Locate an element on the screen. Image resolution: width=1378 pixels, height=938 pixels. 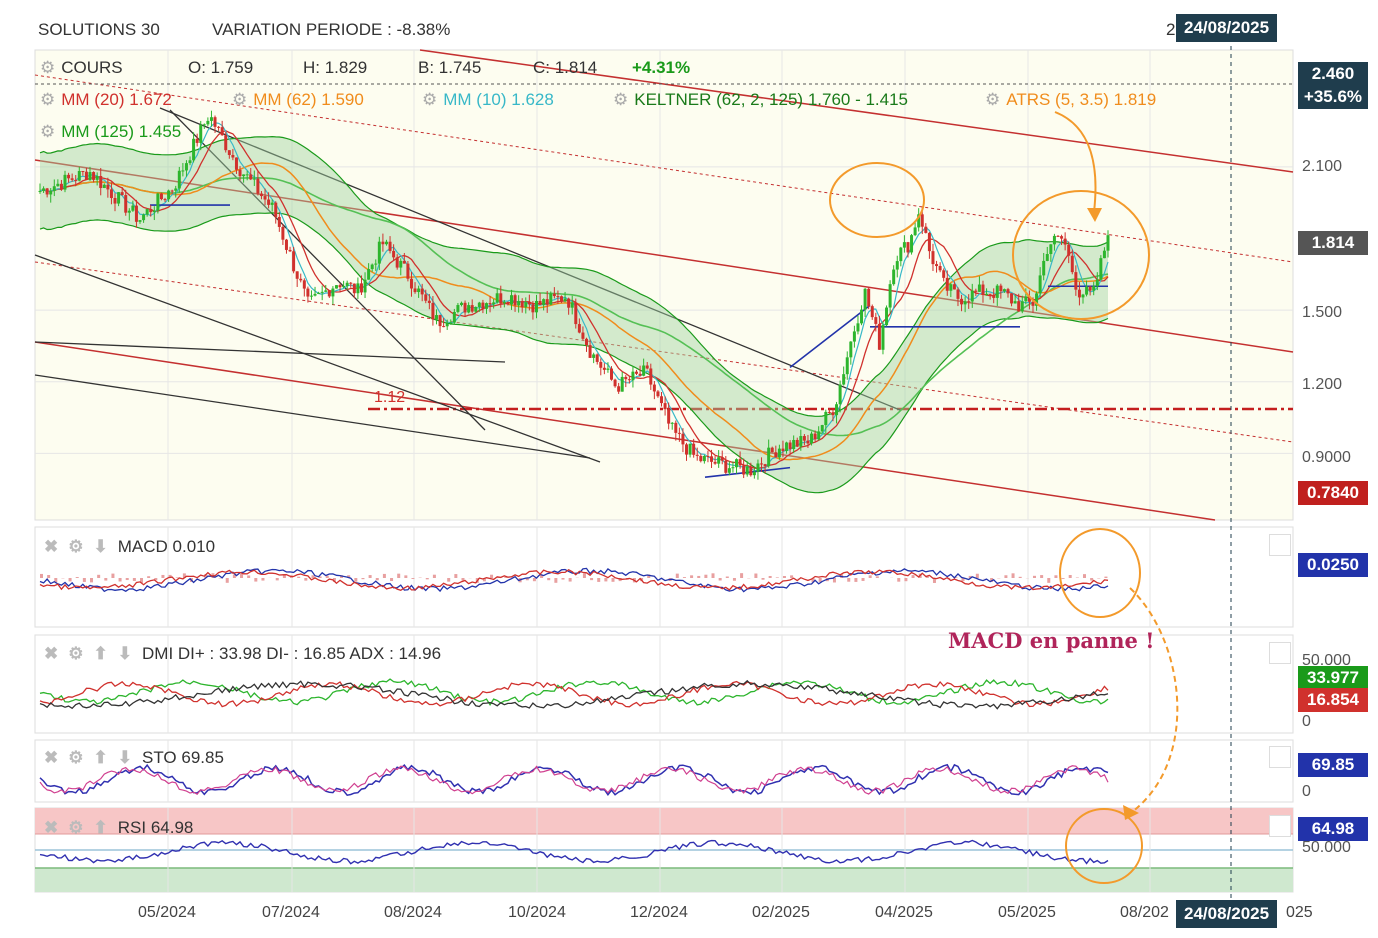
dmi-panel is located at coordinates (664, 684).